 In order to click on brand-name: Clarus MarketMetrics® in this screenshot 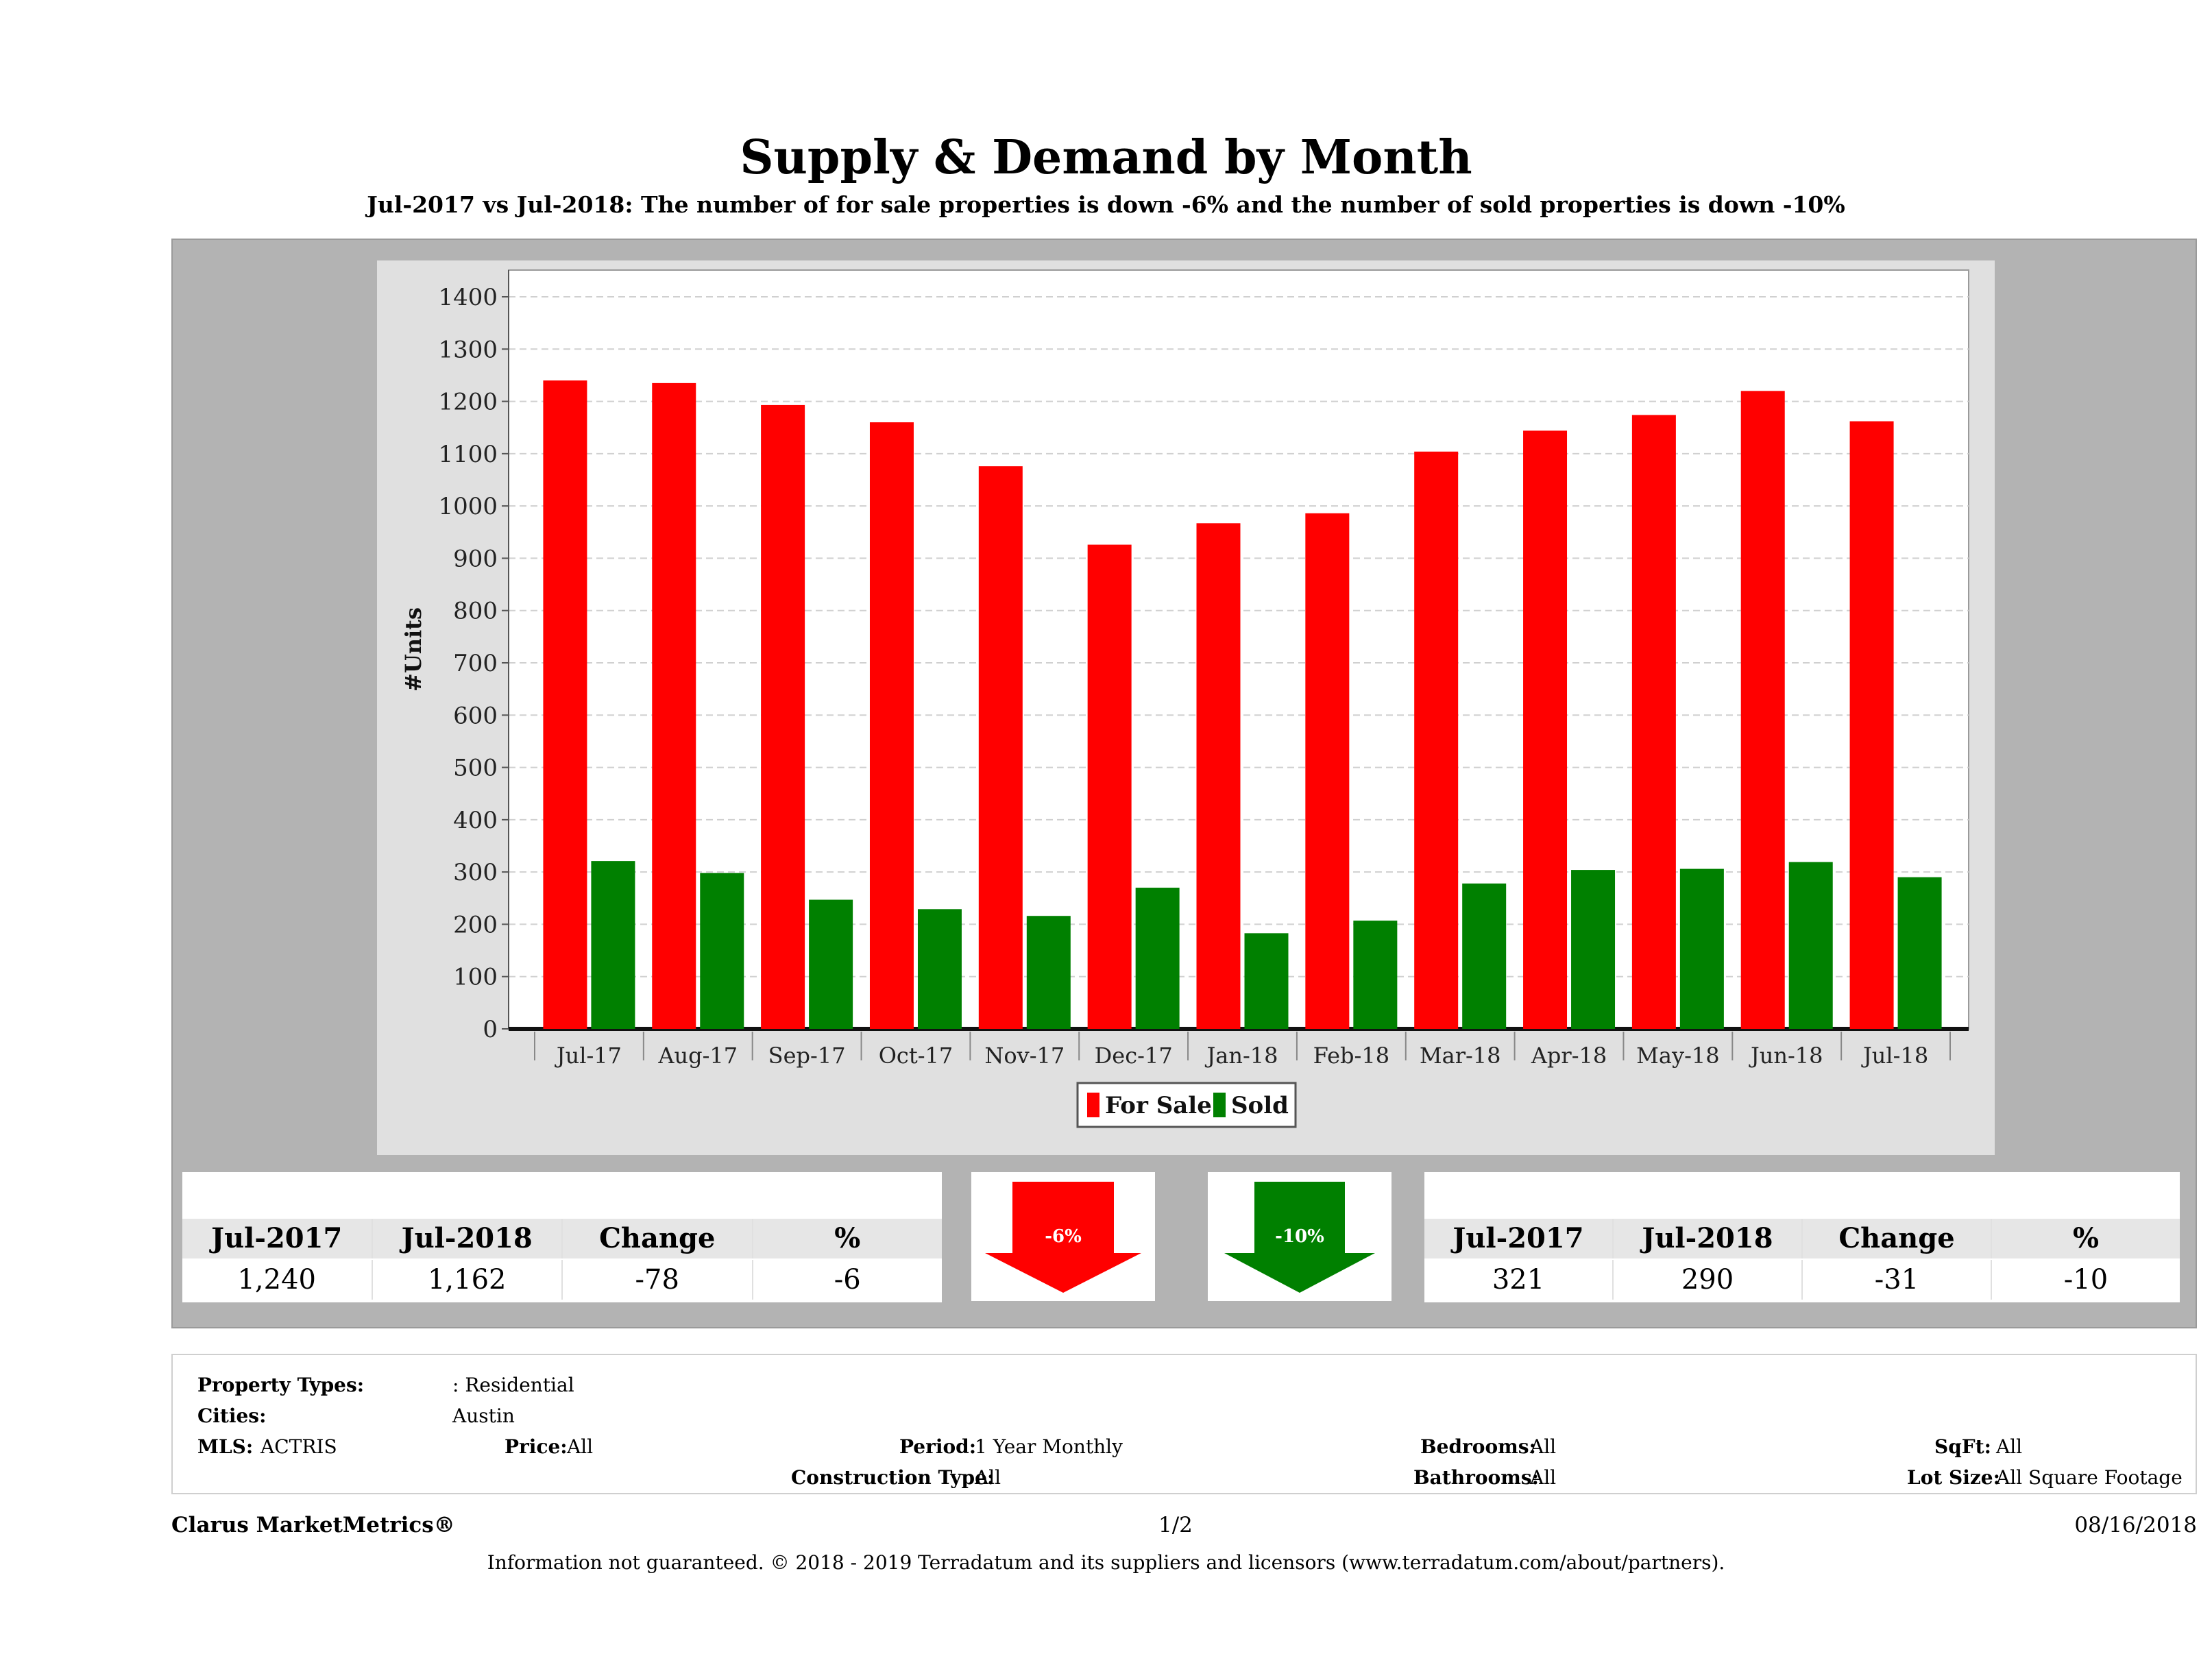, I will do `click(313, 1525)`.